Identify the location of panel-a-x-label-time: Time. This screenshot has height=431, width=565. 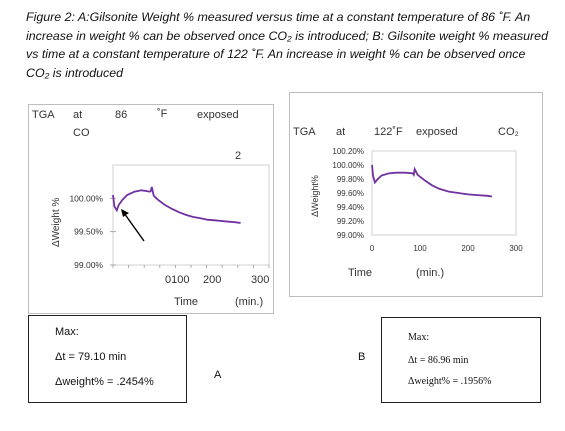
(186, 302).